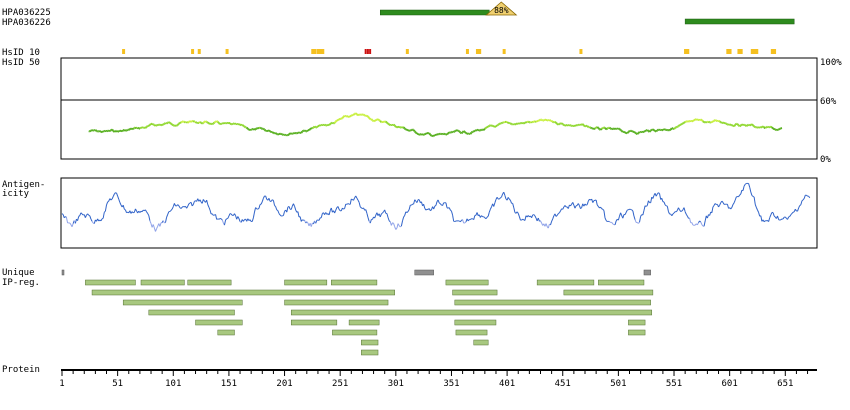  What do you see at coordinates (61, 384) in the screenshot?
I see `axis-tick-label: 1` at bounding box center [61, 384].